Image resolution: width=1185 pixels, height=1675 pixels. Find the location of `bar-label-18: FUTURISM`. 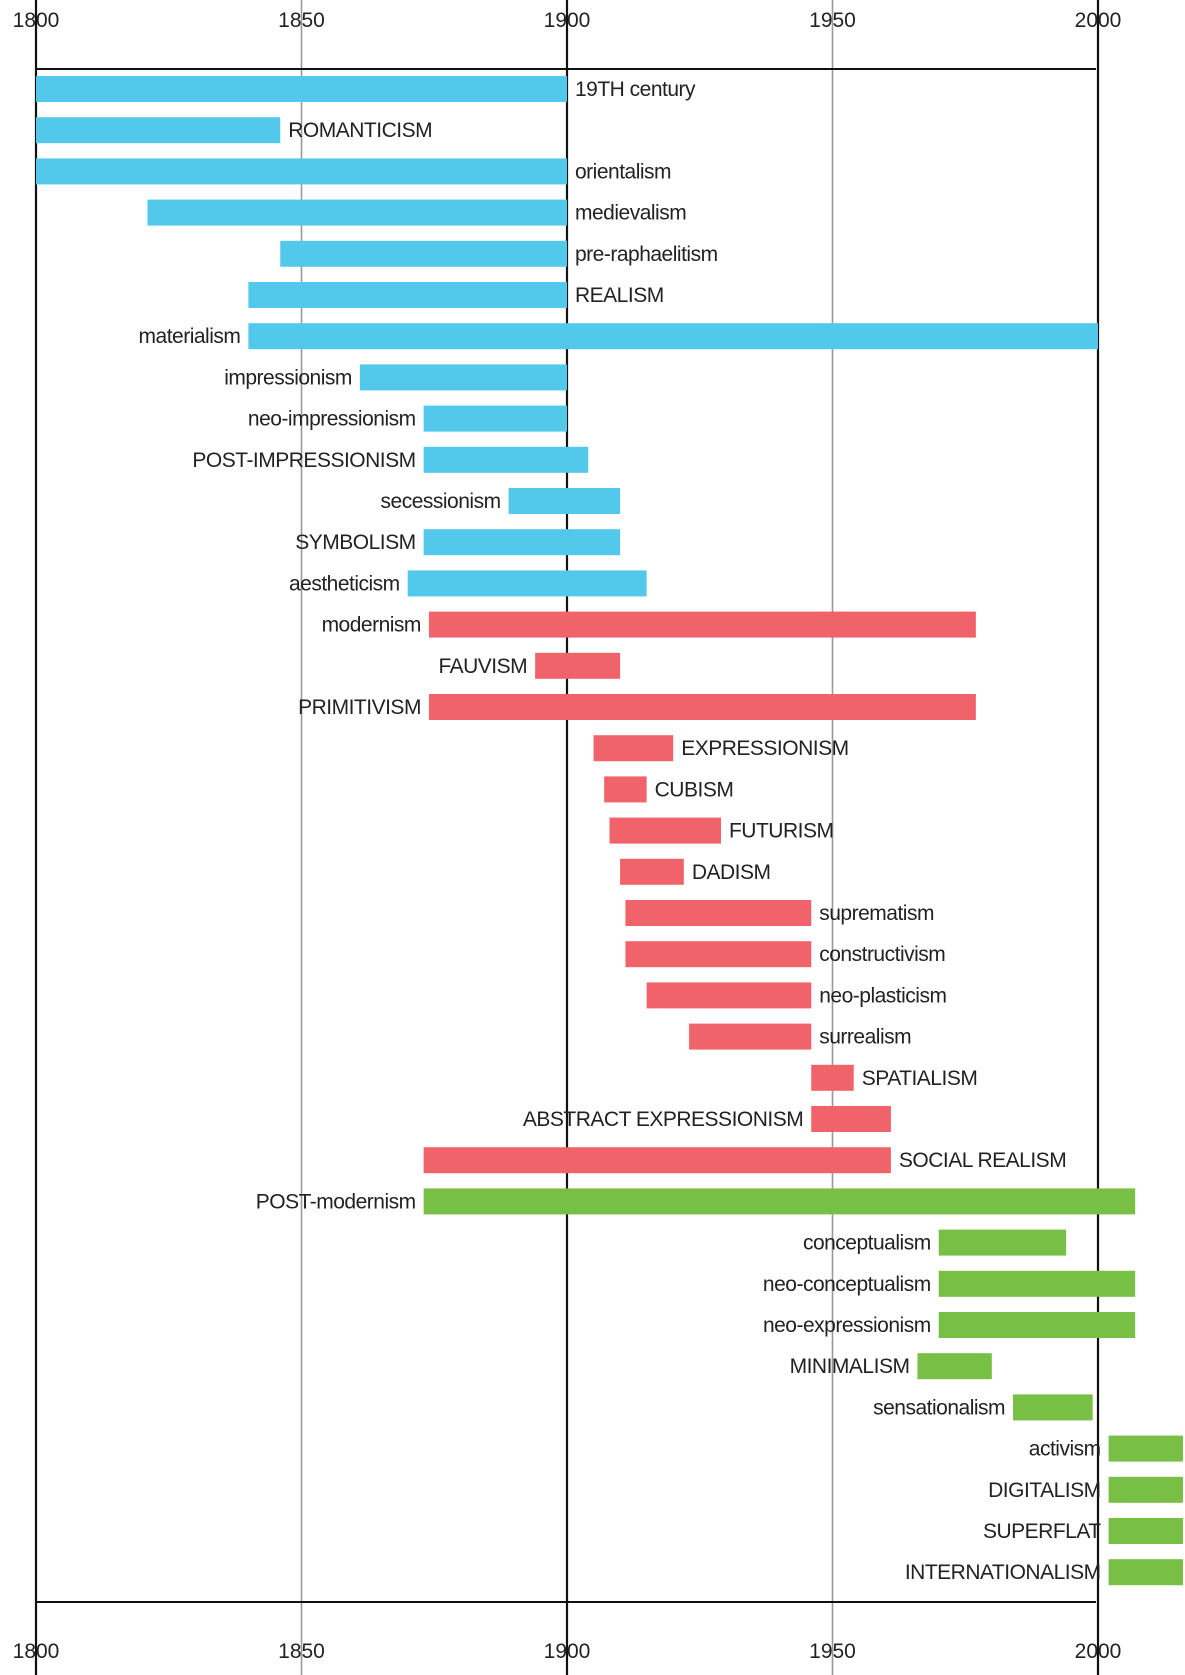

bar-label-18: FUTURISM is located at coordinates (781, 831).